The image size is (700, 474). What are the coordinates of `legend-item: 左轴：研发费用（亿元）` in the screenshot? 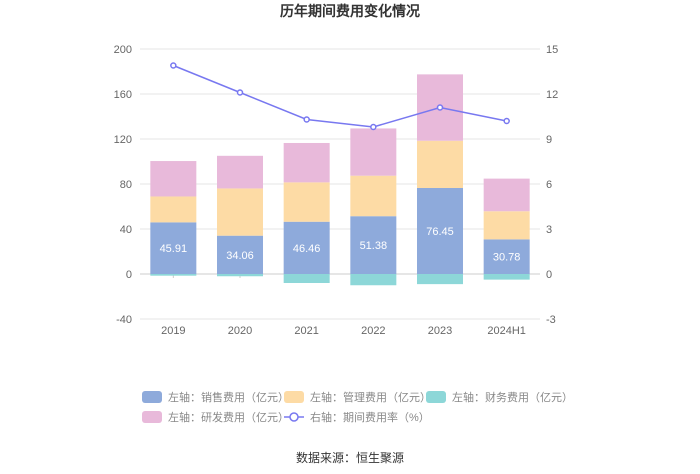 It's located at (215, 417).